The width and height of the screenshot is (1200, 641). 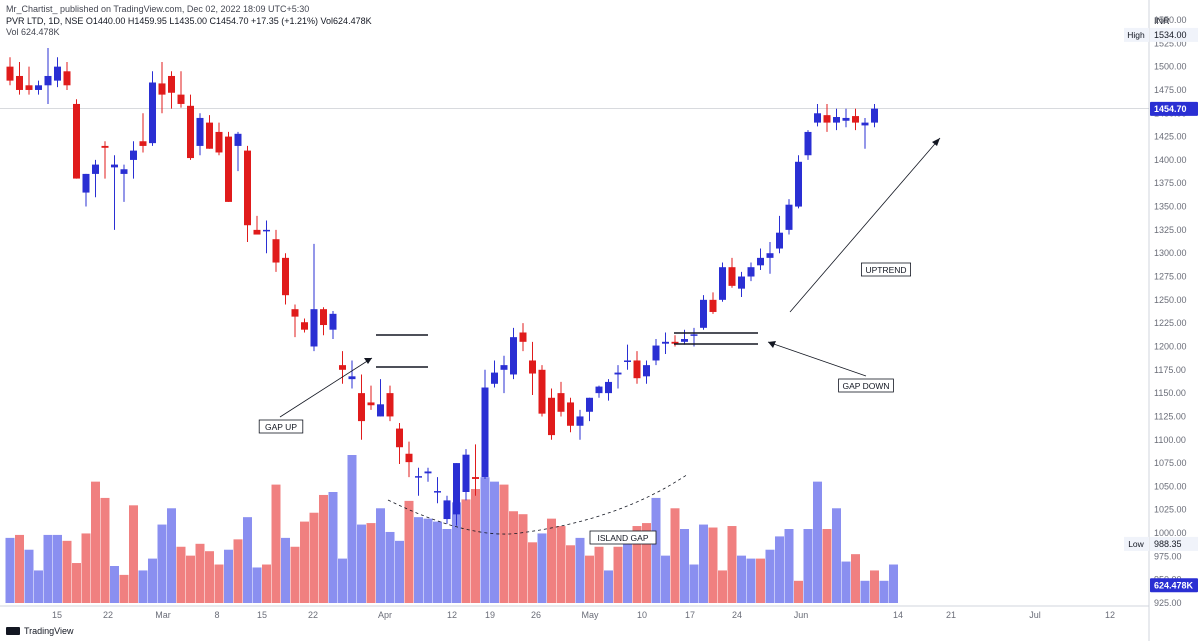 What do you see at coordinates (865, 386) in the screenshot?
I see `annotation-label: GAP DOWN` at bounding box center [865, 386].